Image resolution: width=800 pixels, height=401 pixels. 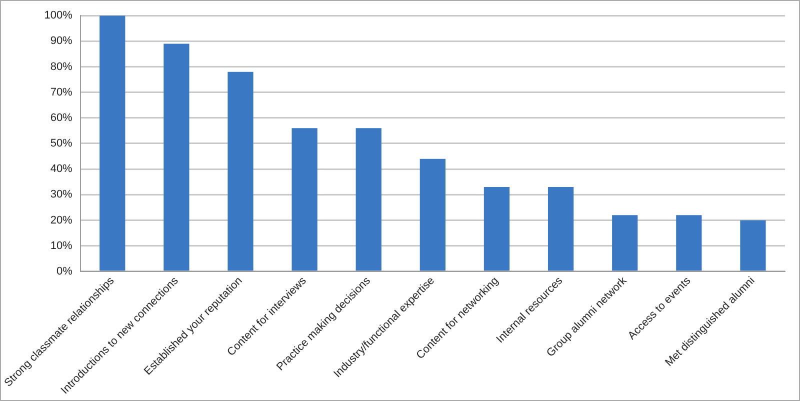 What do you see at coordinates (61, 118) in the screenshot?
I see `y-tick-label: 60%` at bounding box center [61, 118].